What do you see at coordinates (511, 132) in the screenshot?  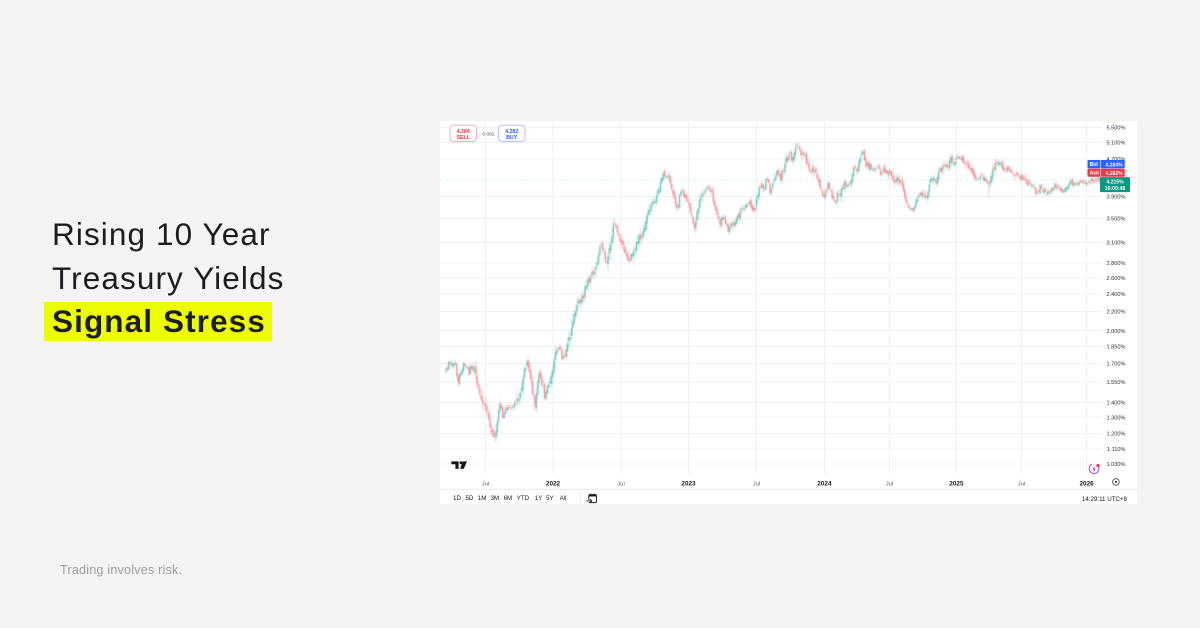 I see `svg-text: 4.282` at bounding box center [511, 132].